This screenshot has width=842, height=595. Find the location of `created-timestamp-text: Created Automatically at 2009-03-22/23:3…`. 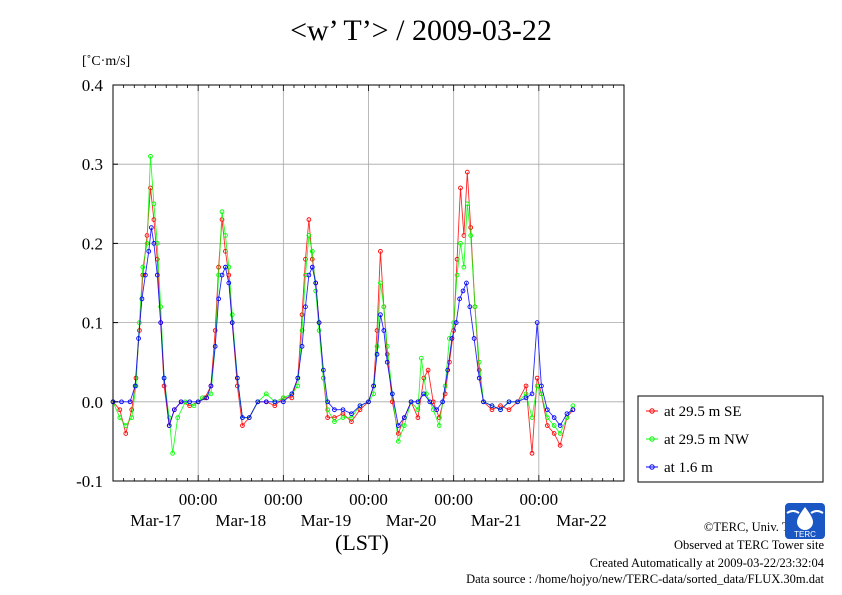

created-timestamp-text: Created Automatically at 2009-03-22/23:3… is located at coordinates (706, 563).